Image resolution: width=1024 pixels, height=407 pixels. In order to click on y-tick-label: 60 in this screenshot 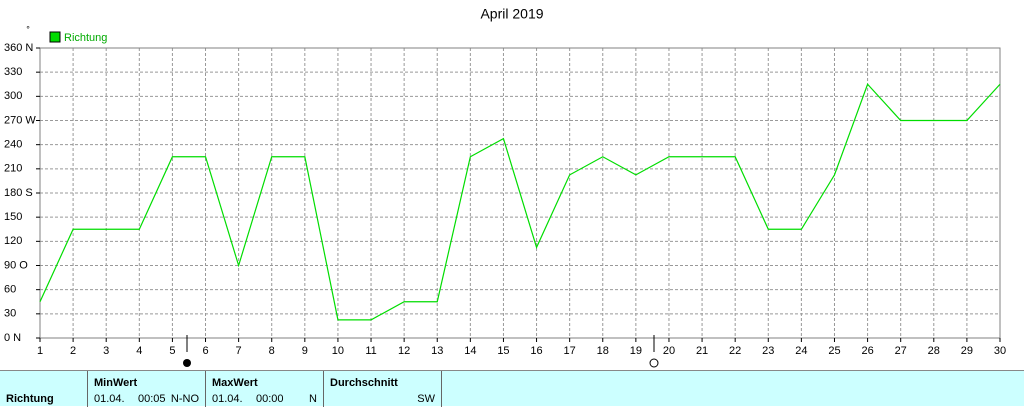, I will do `click(10, 290)`.